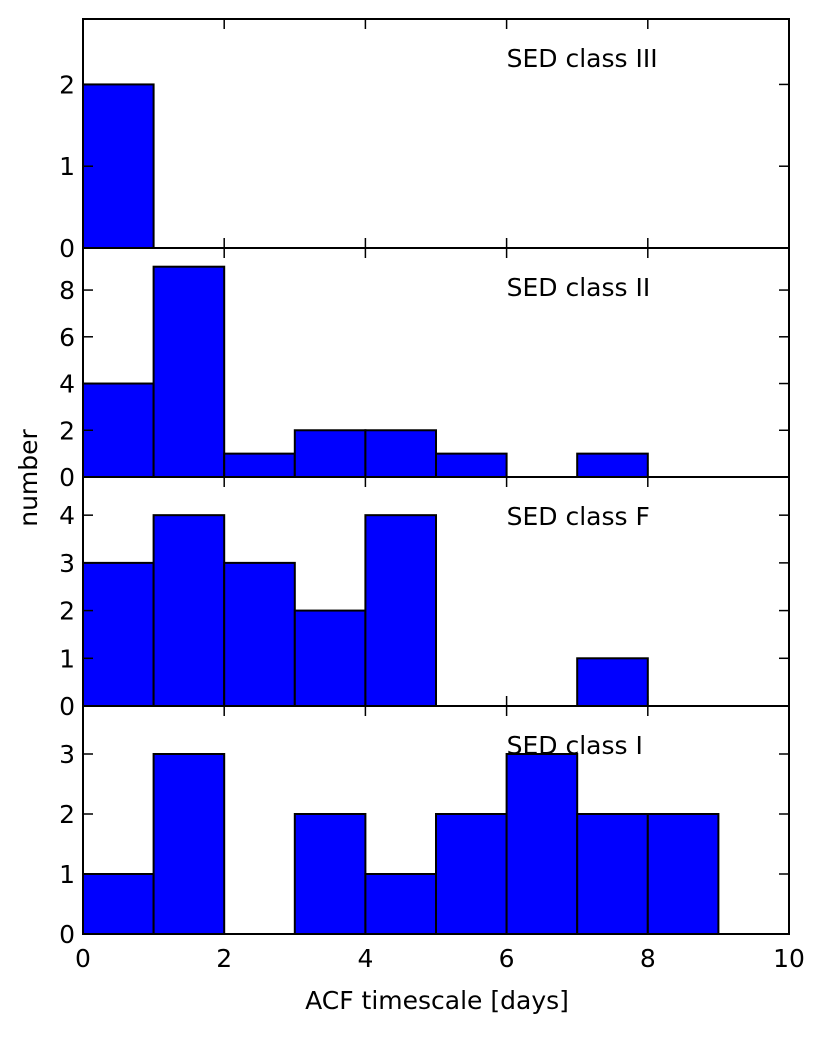 This screenshot has width=830, height=1038. I want to click on x-tick-label: 6, so click(507, 958).